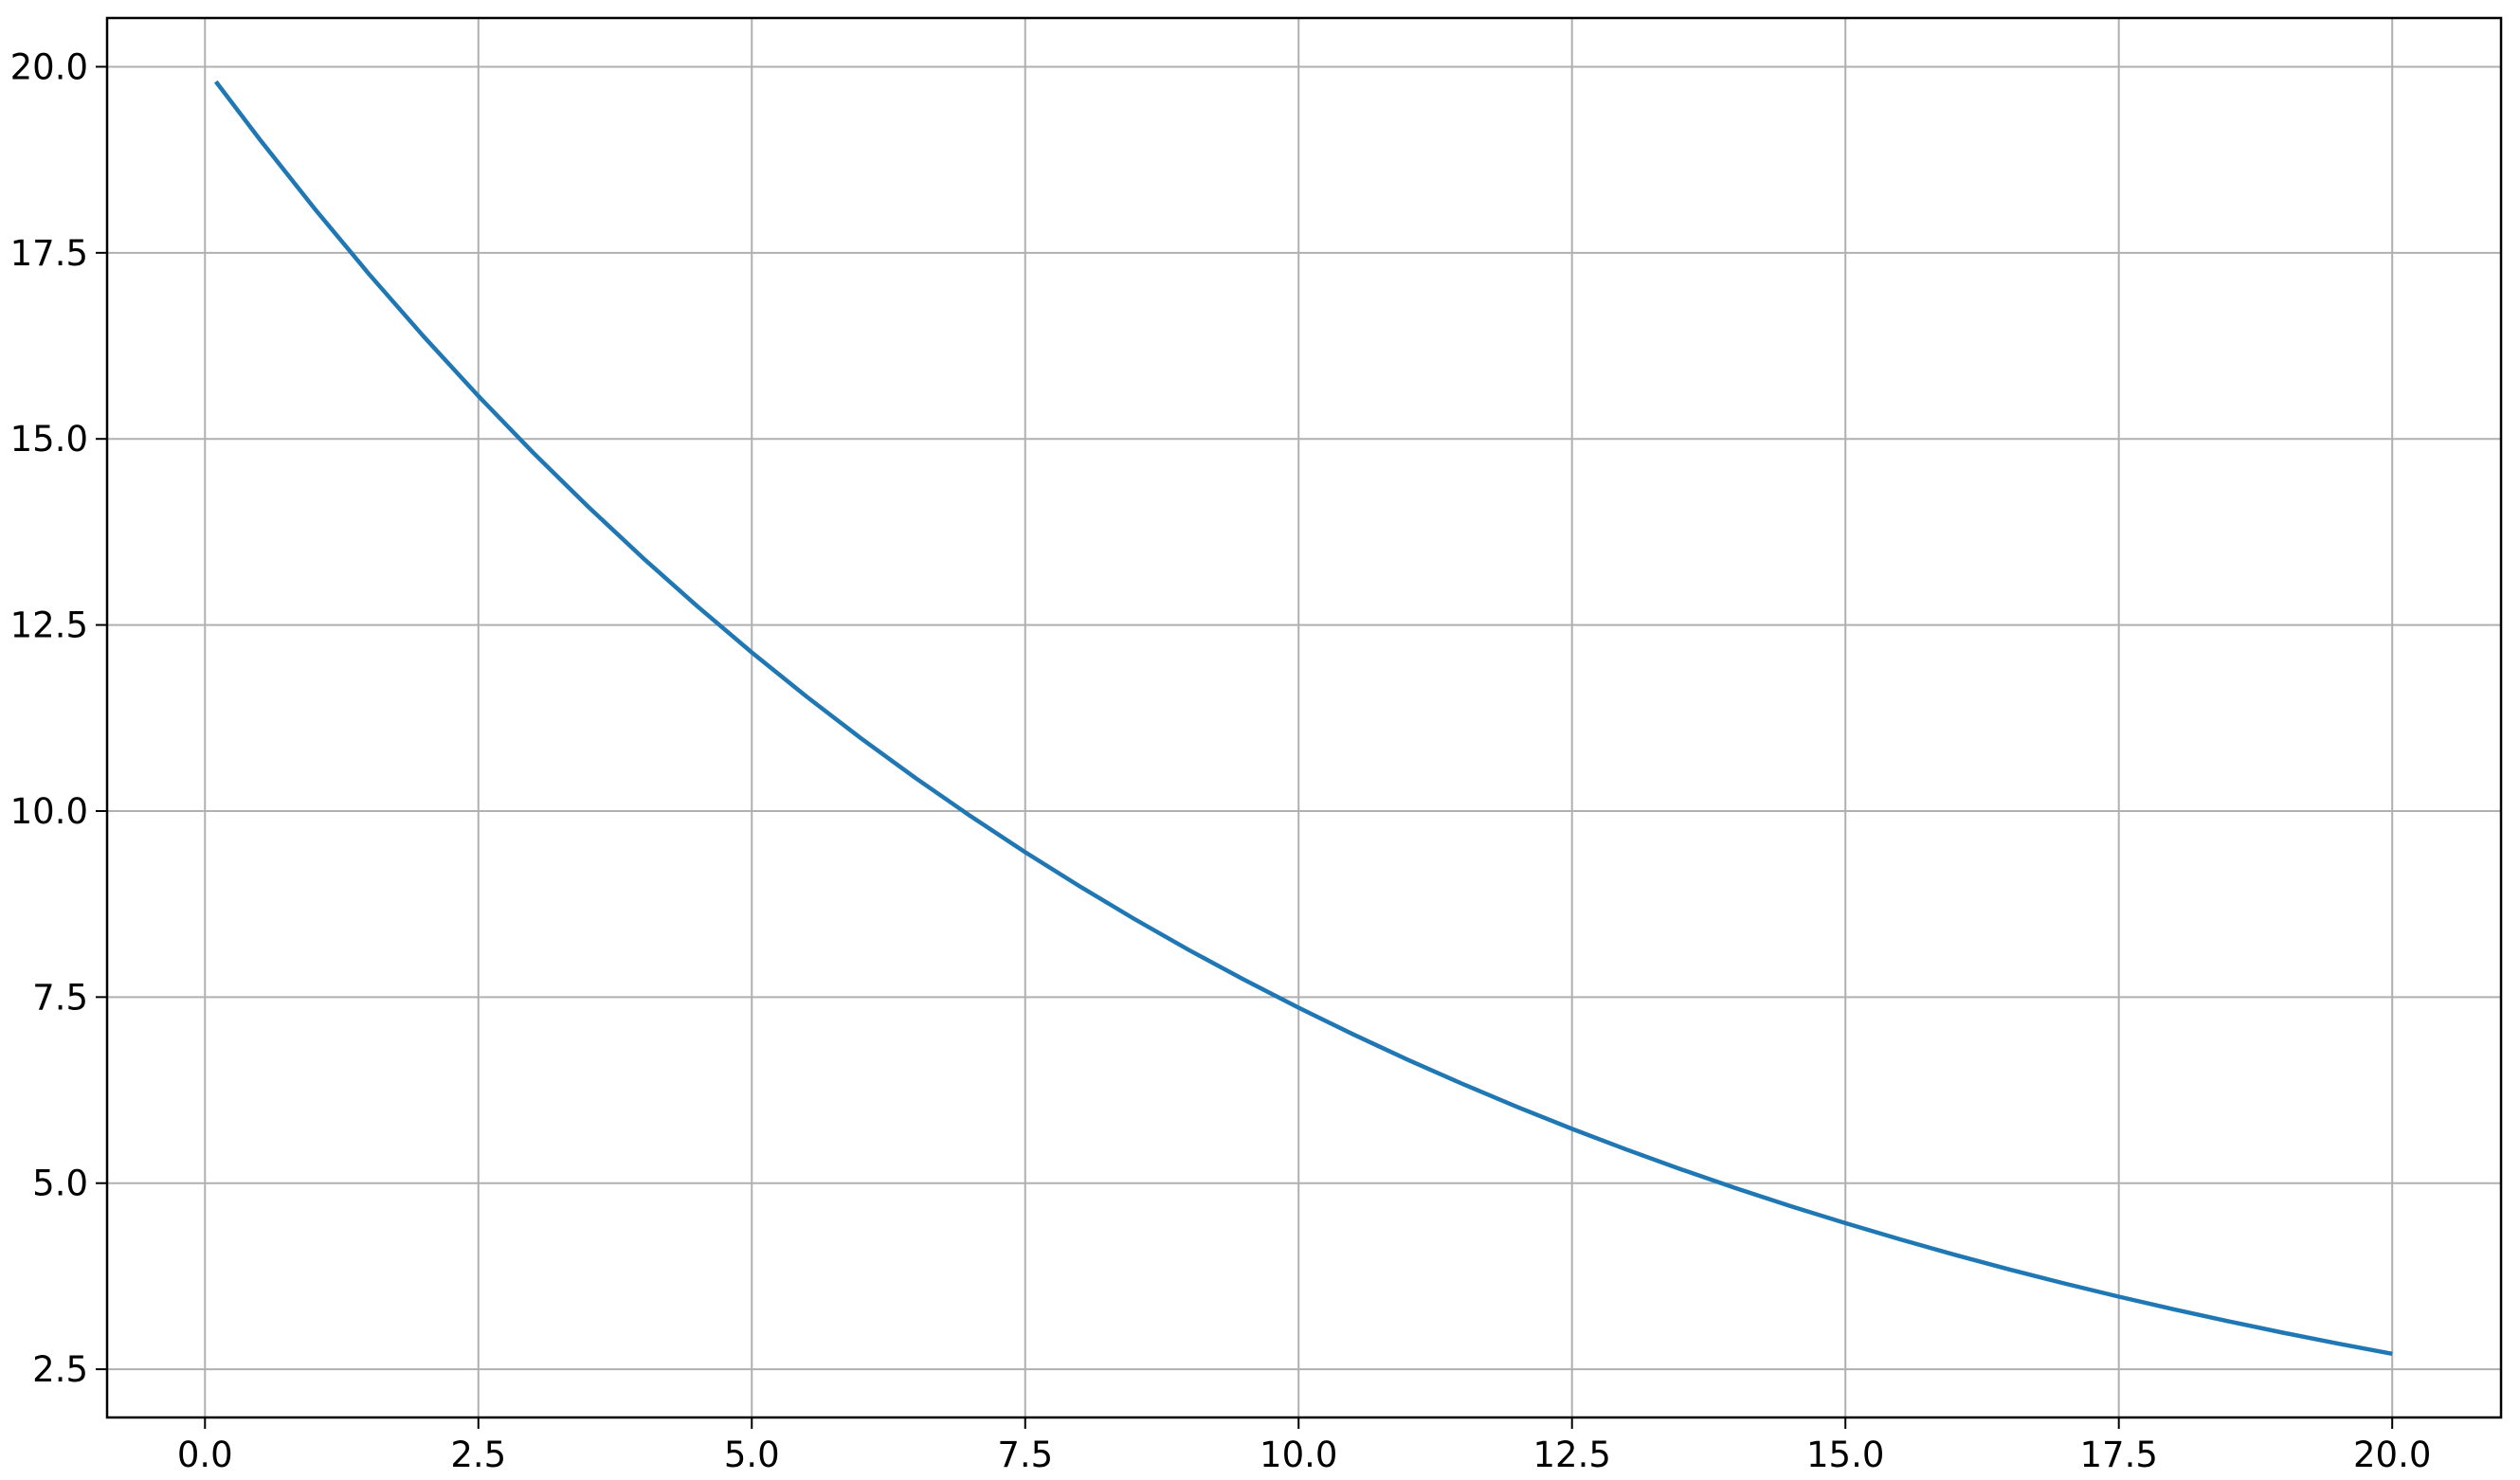 Image resolution: width=2520 pixels, height=1480 pixels. Describe the element at coordinates (1025, 1455) in the screenshot. I see `x-tick-label: 7.5` at that location.